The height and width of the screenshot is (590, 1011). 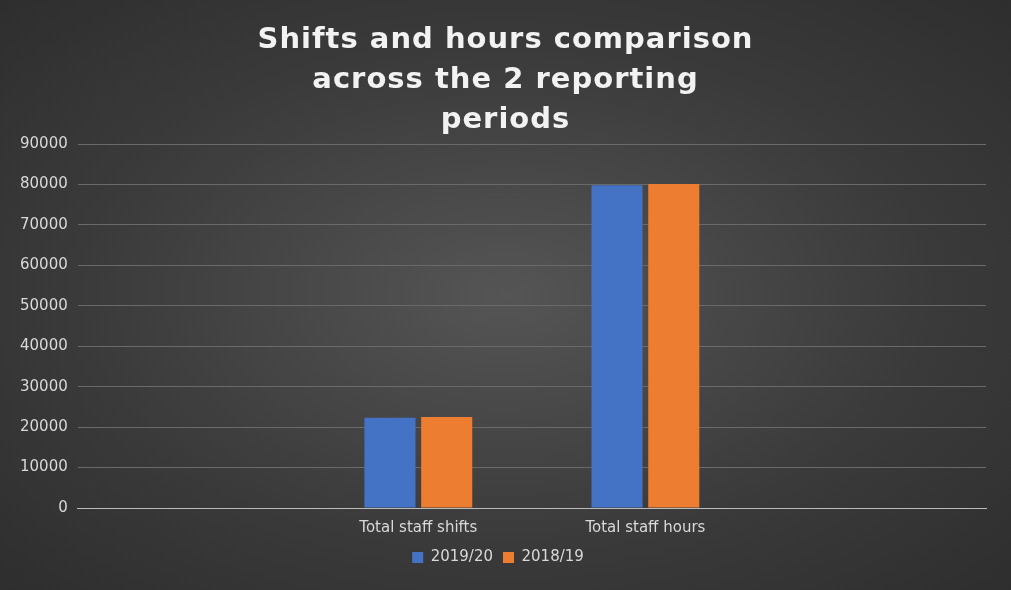 I want to click on y-tick-label: 80000, so click(x=44, y=183).